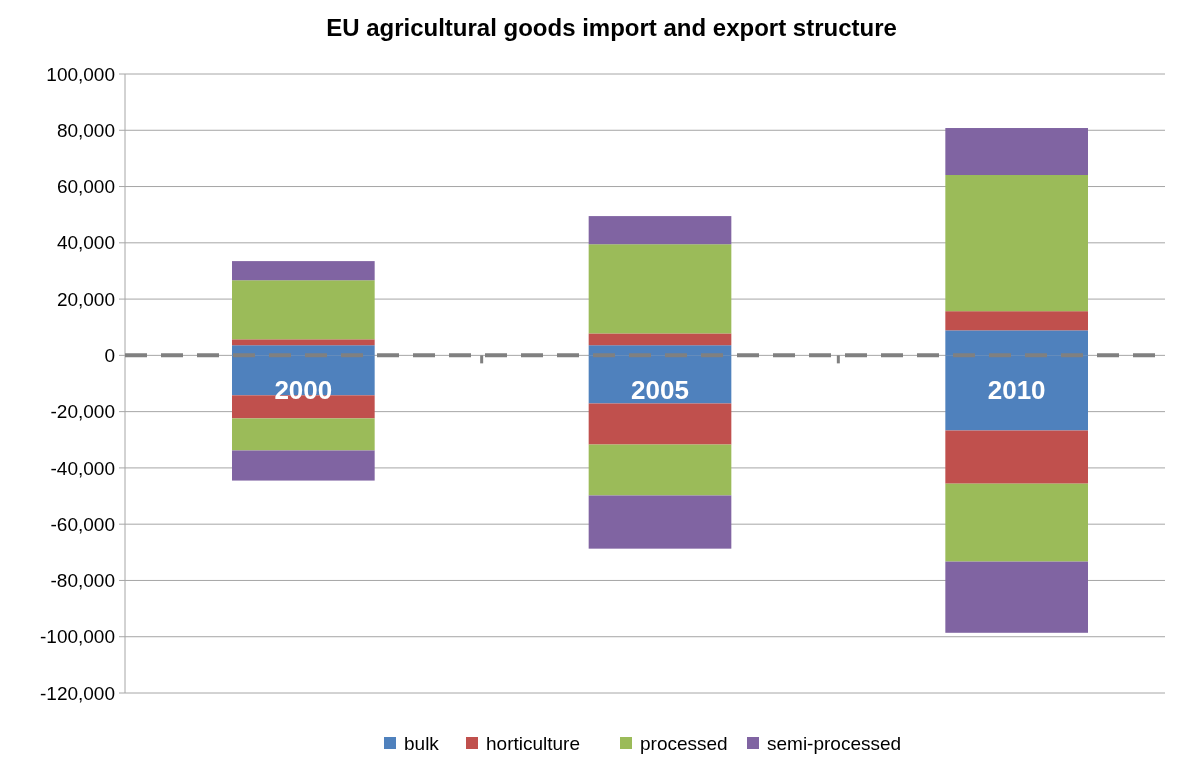 The image size is (1183, 757). Describe the element at coordinates (85, 299) in the screenshot. I see `y-tick-label: 20,000` at that location.